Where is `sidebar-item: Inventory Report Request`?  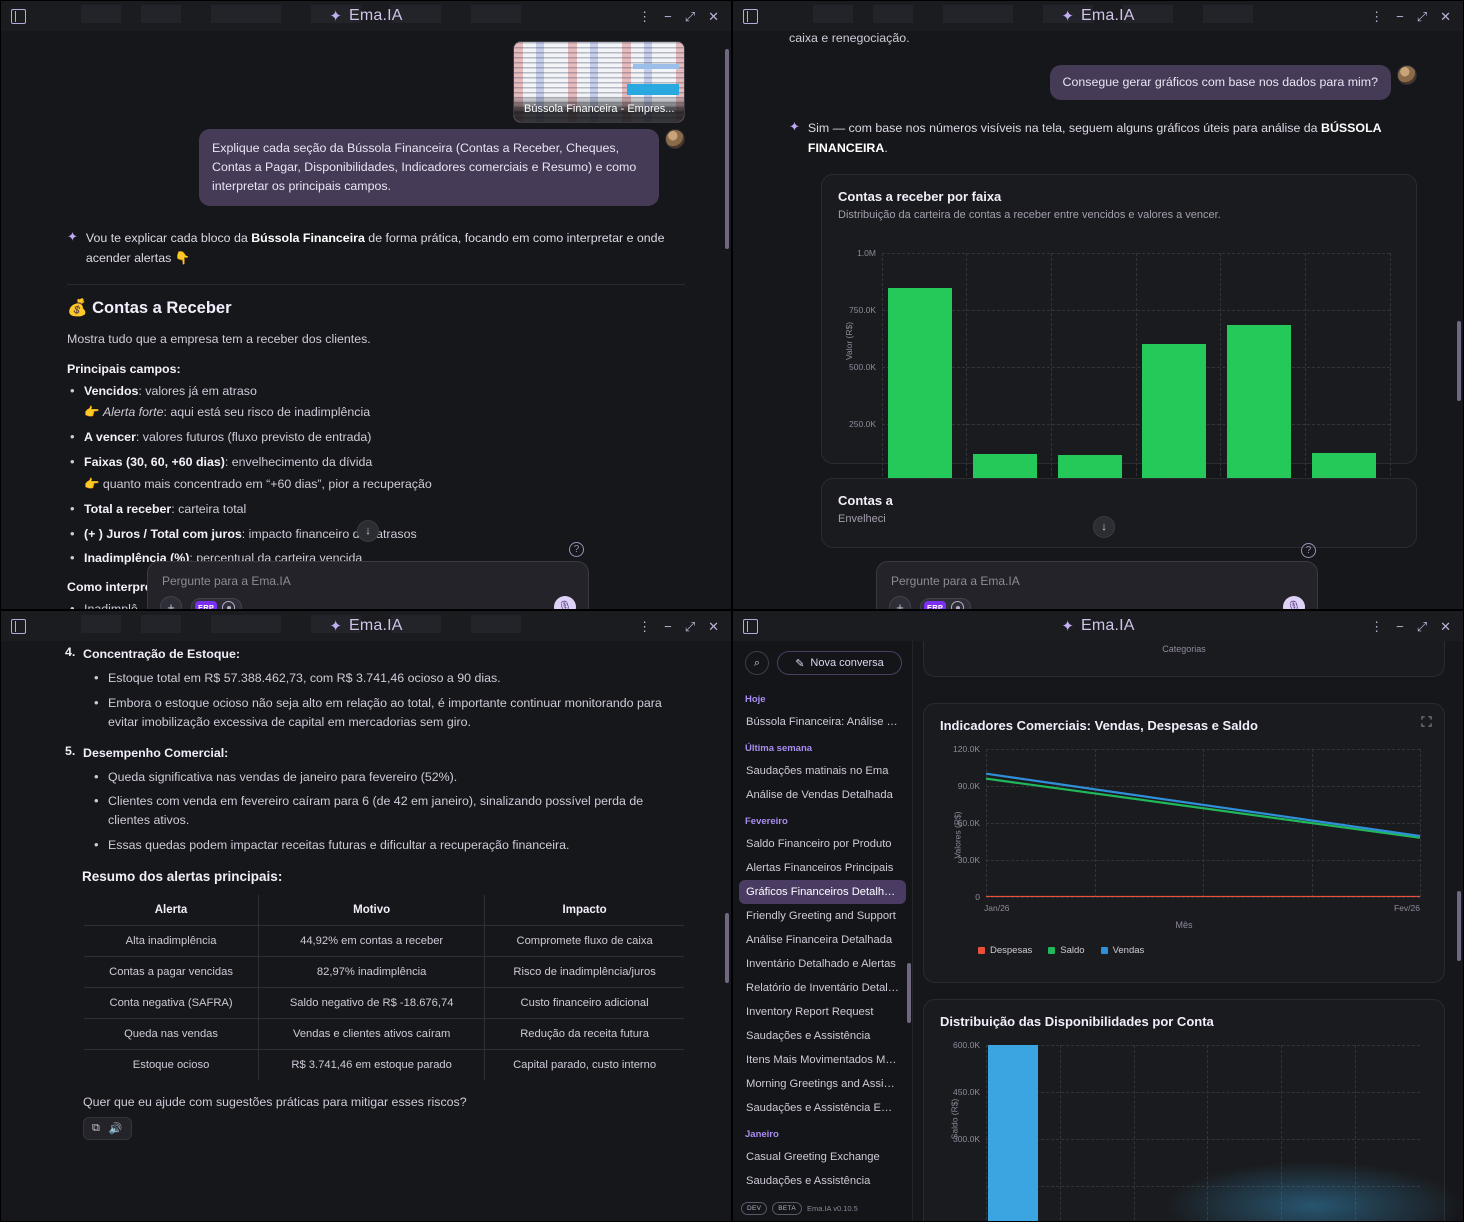 sidebar-item: Inventory Report Request is located at coordinates (810, 1012).